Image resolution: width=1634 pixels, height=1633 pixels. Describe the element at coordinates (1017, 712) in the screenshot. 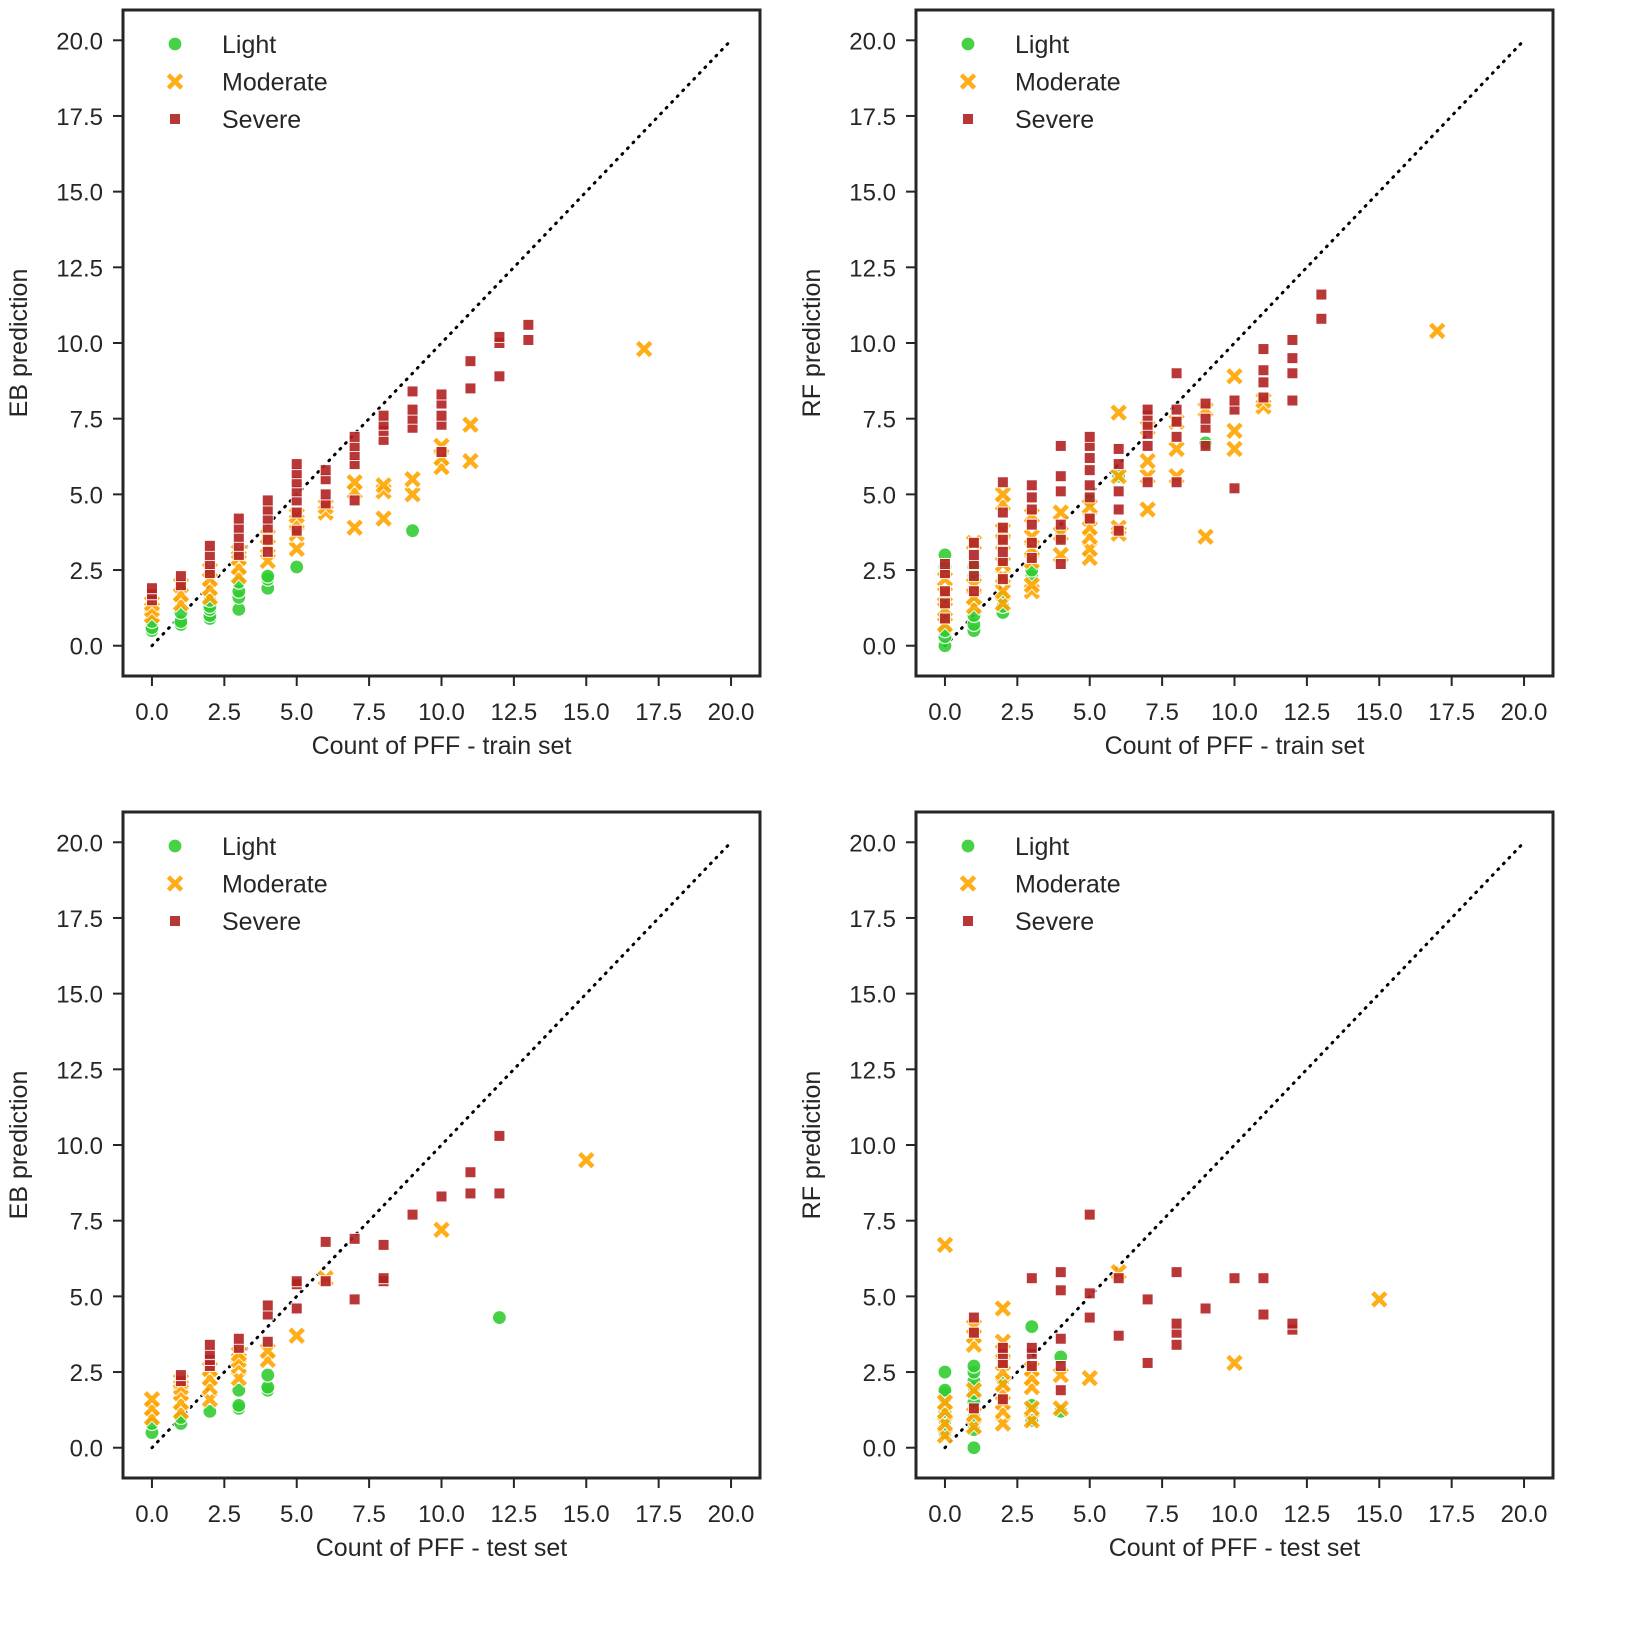

I see `x-tick-label: 2.5` at that location.